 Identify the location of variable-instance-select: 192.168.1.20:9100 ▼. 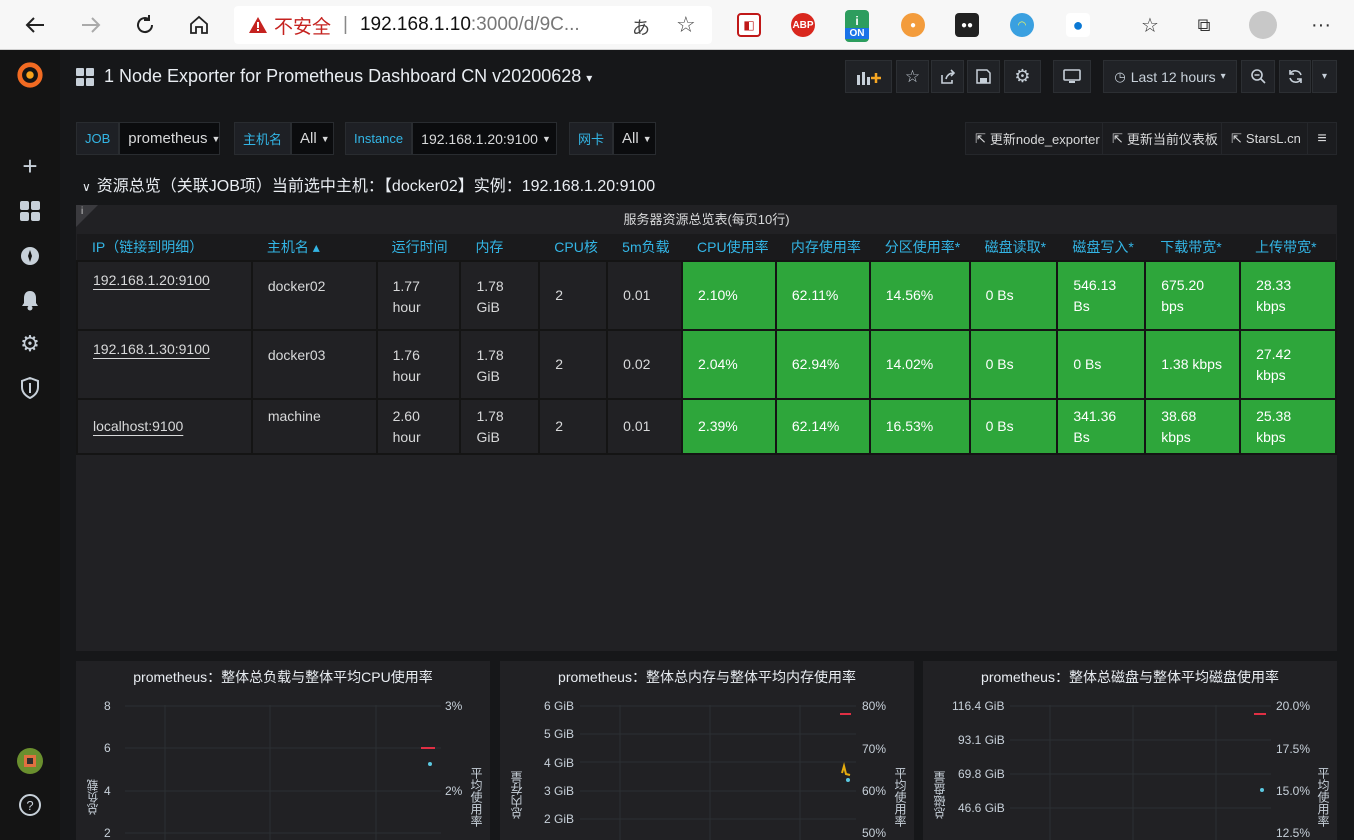
(485, 138).